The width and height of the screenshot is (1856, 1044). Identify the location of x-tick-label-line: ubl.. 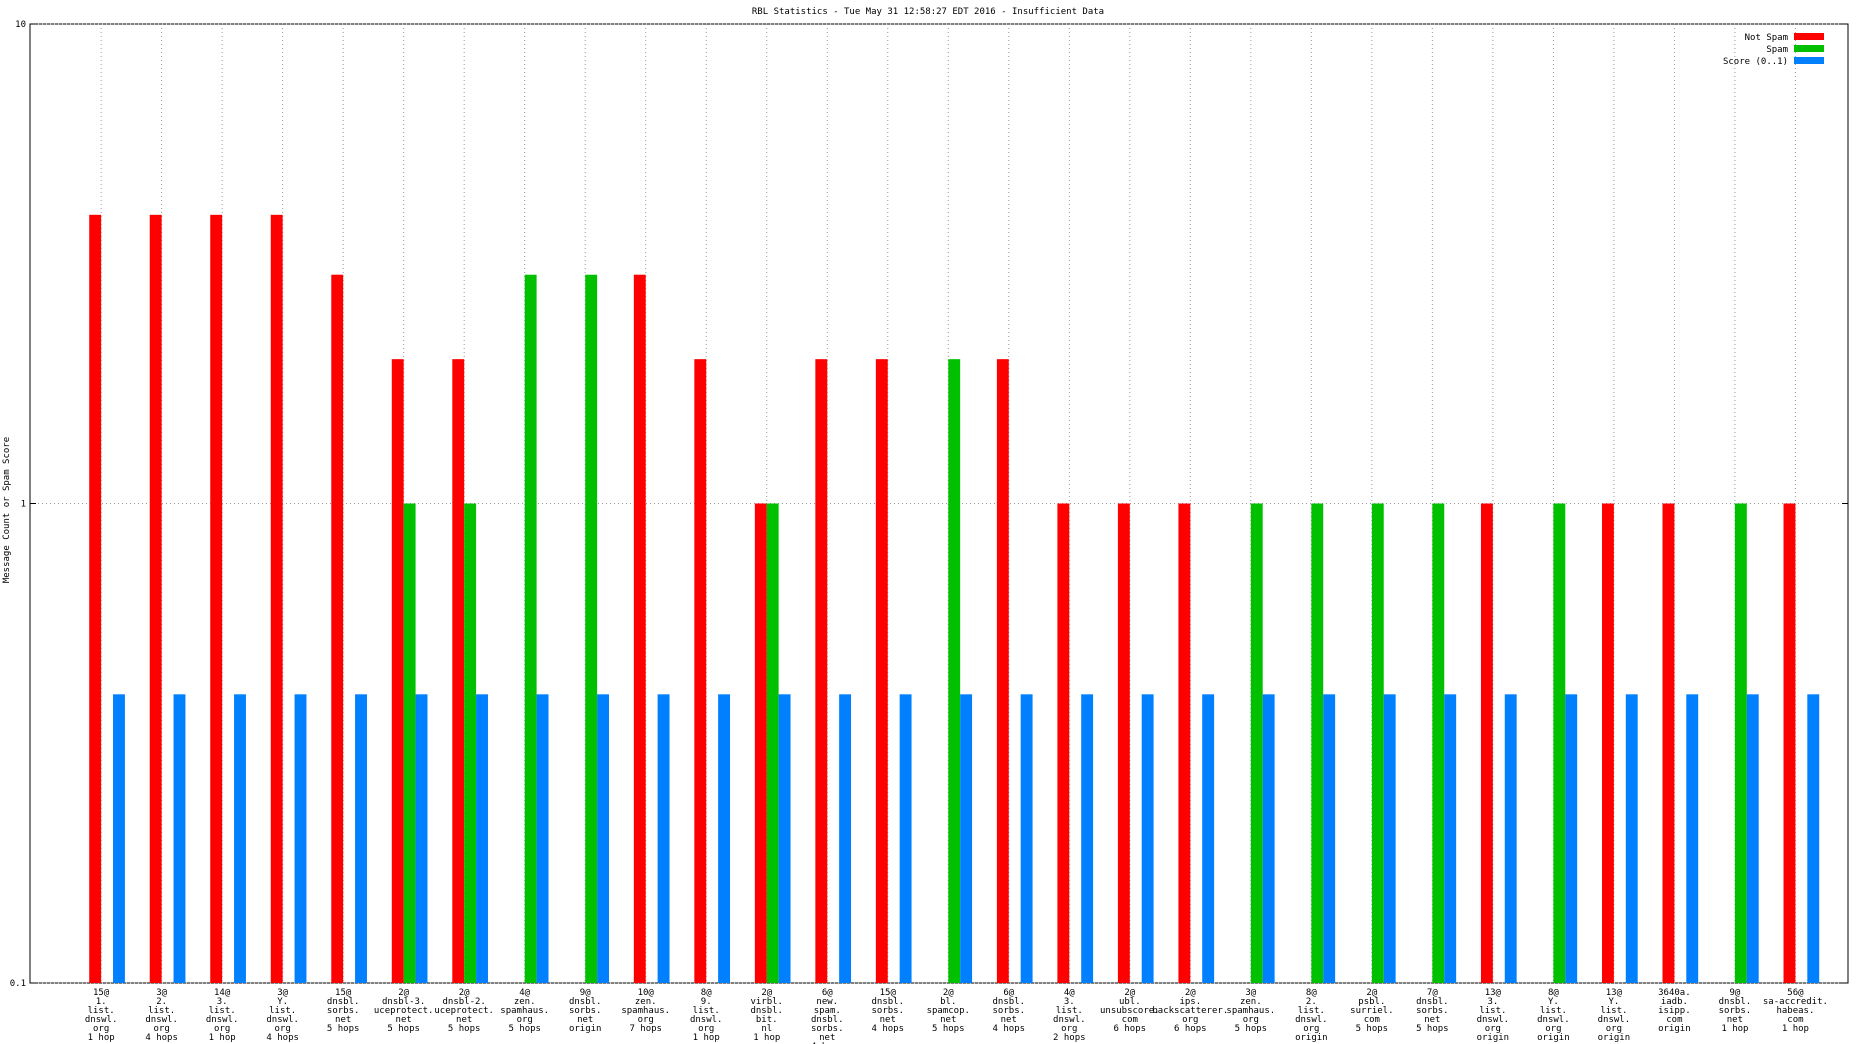
(1130, 1002).